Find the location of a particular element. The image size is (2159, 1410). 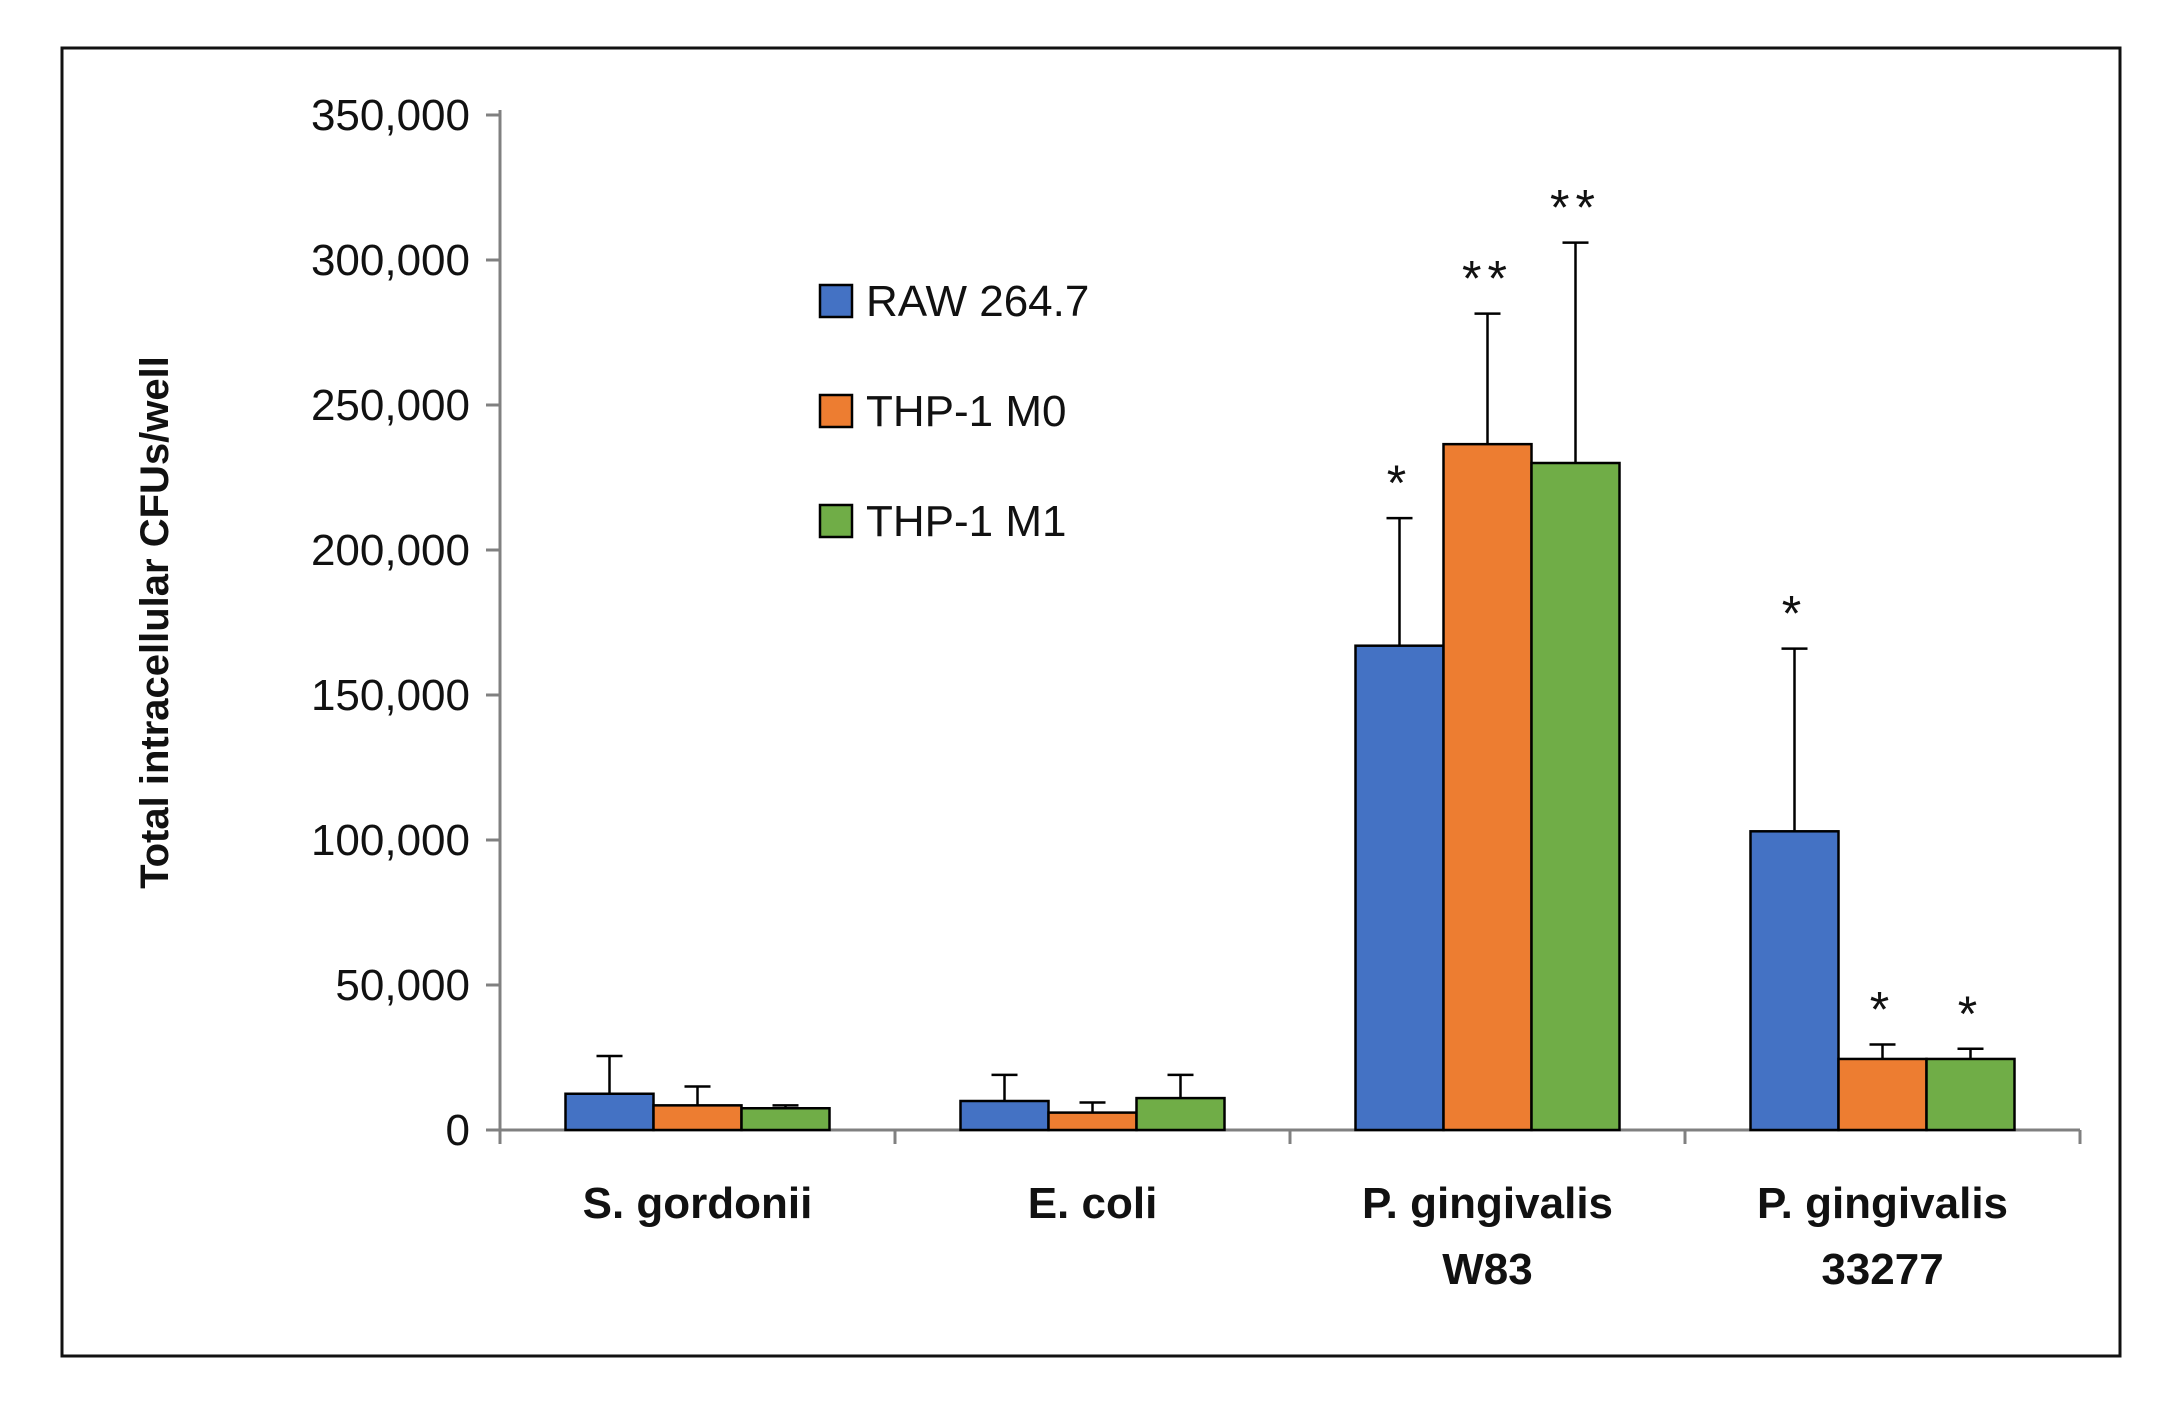

y-tick-label: 100,000 is located at coordinates (390, 840).